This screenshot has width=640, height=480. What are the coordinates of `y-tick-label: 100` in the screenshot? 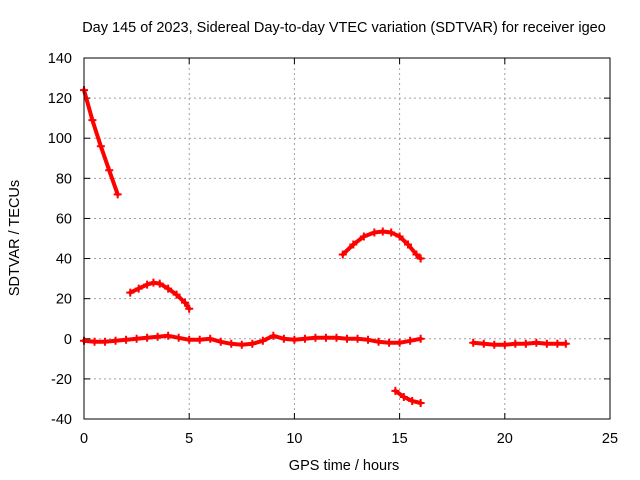 It's located at (60, 139).